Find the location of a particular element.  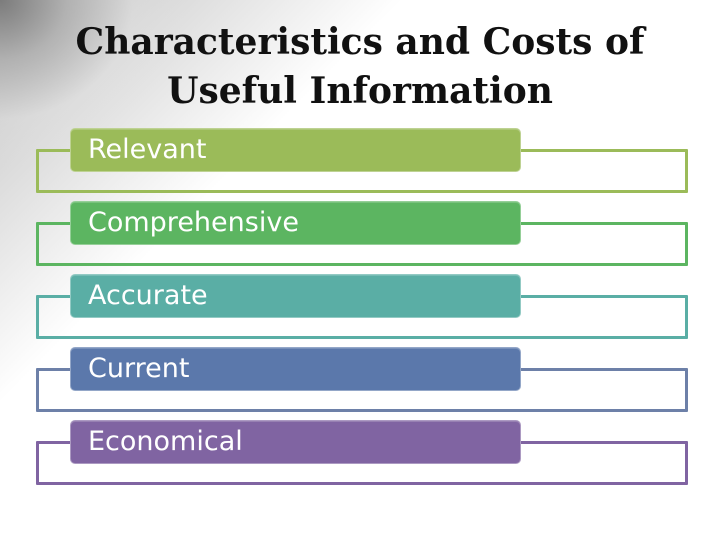

item-relevant: Relevant is located at coordinates (360, 160).